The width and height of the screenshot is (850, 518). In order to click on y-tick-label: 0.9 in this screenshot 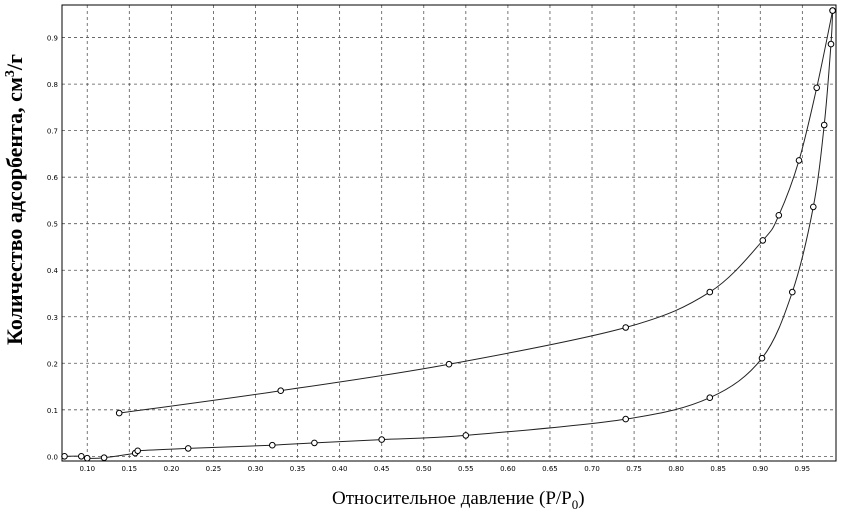, I will do `click(52, 39)`.